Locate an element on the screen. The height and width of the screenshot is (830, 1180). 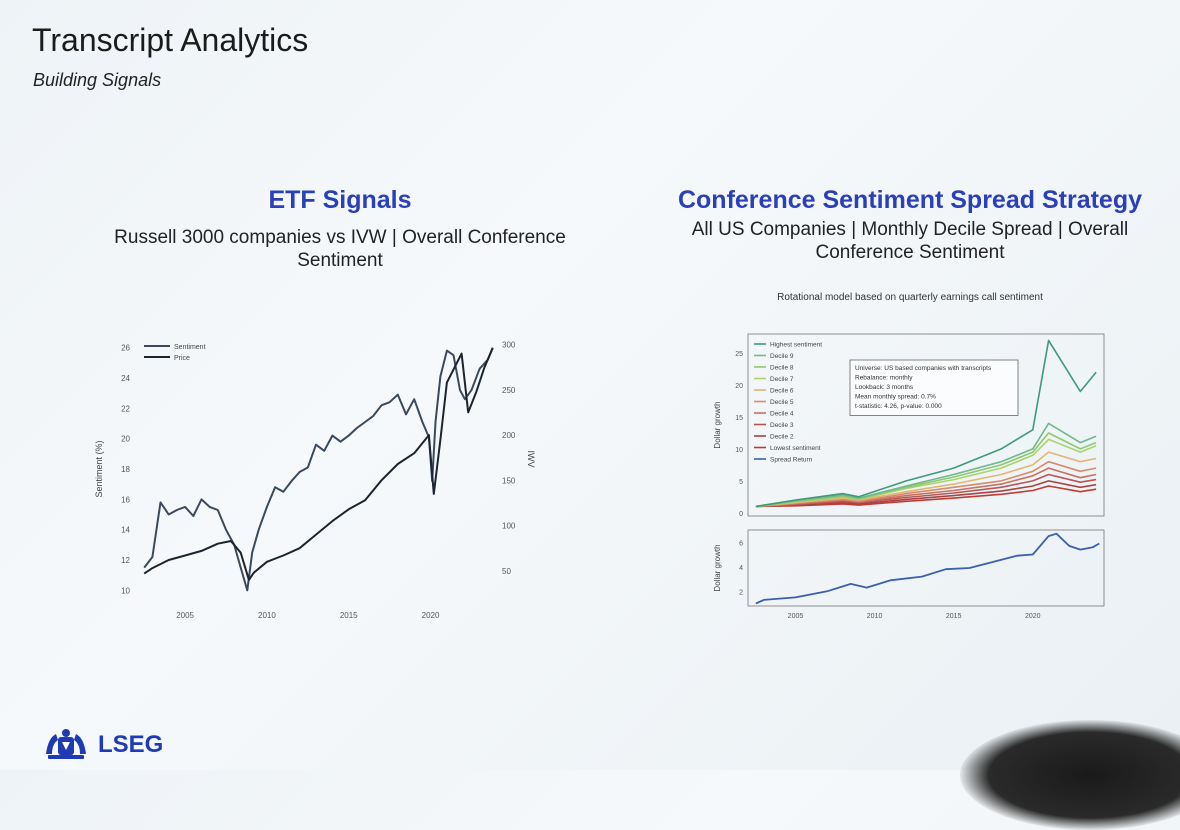
slide-title: Transcript Analytics is located at coordinates (170, 40).